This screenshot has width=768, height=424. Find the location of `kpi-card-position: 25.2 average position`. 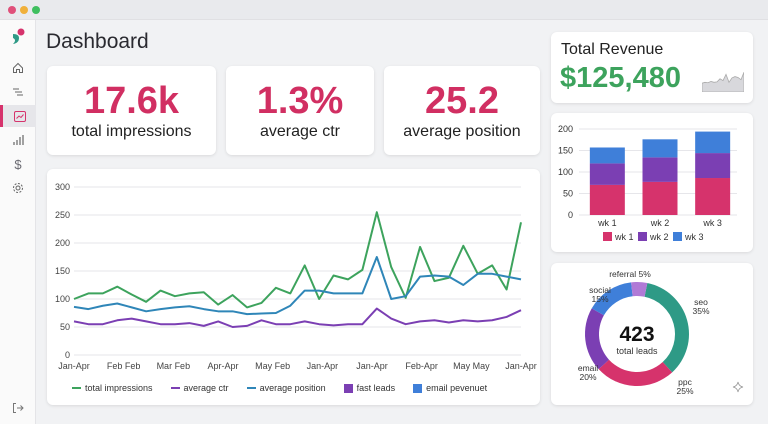

kpi-card-position: 25.2 average position is located at coordinates (462, 110).